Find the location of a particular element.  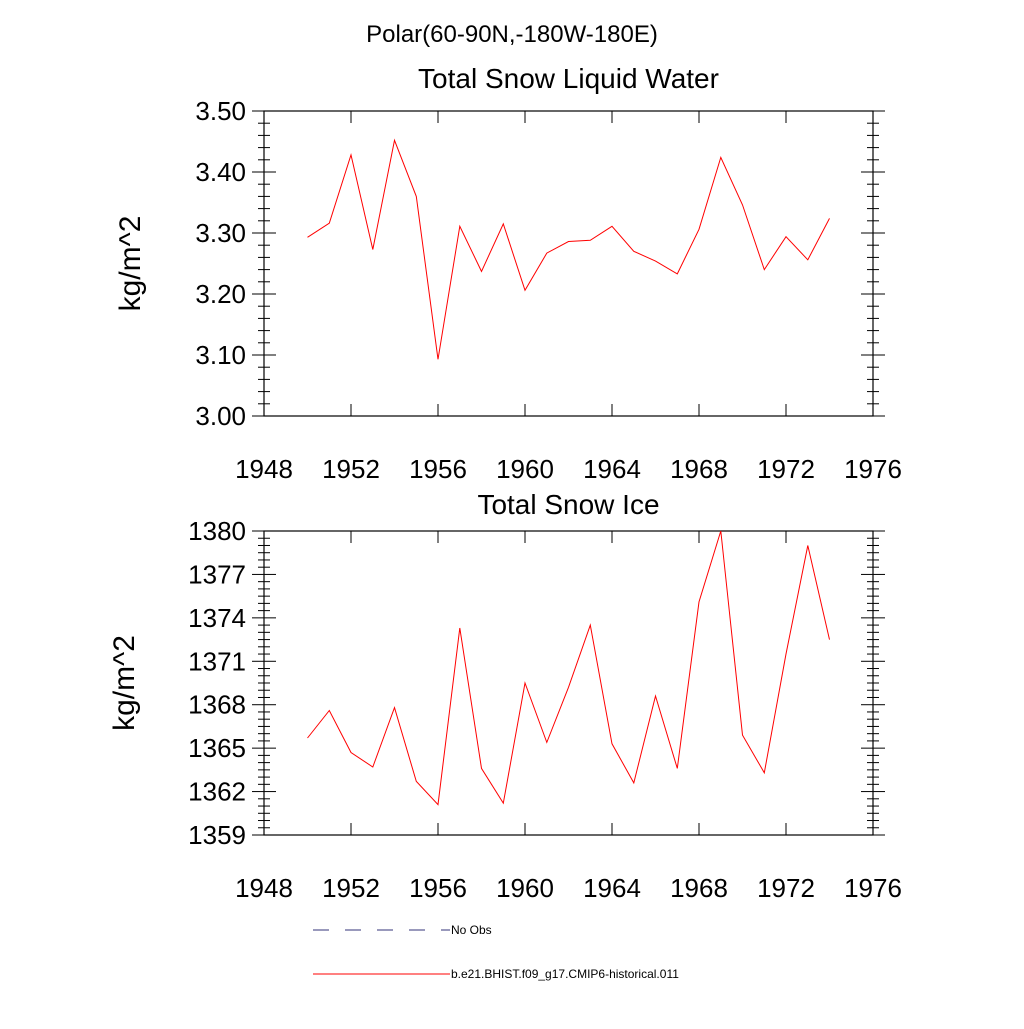

page-title: Polar(60-90N,-180W-180E) is located at coordinates (512, 34).